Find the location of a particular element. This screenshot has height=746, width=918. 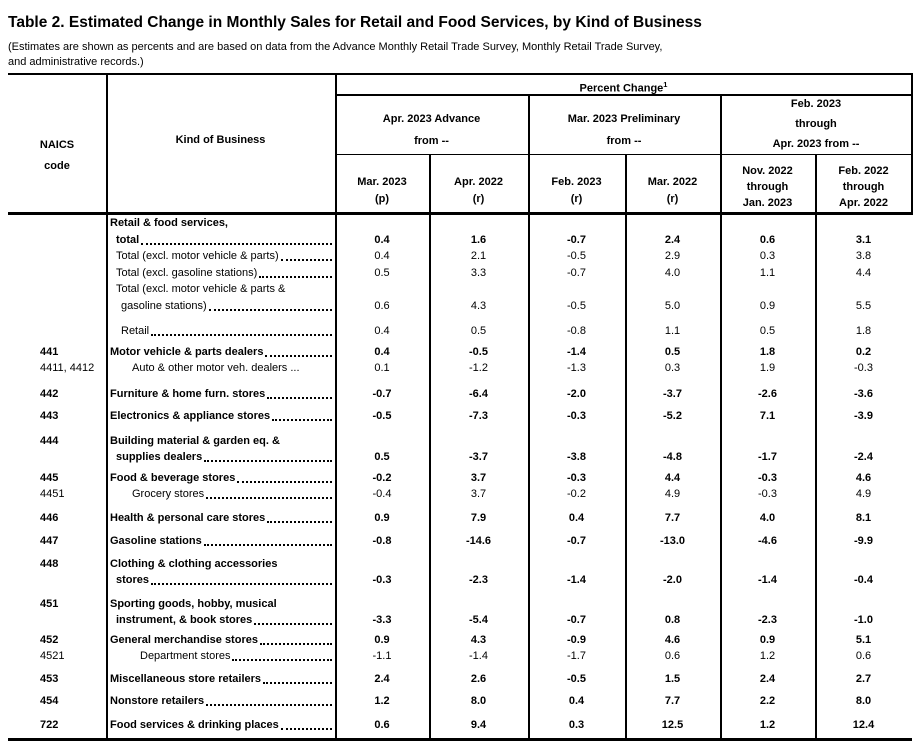

horizontal-grid-line is located at coordinates (460, 74).